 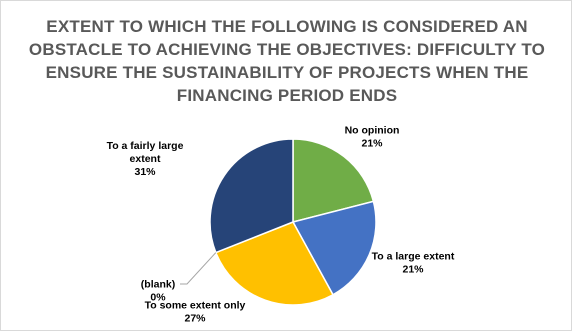 I want to click on leader-lines, so click(x=198, y=268).